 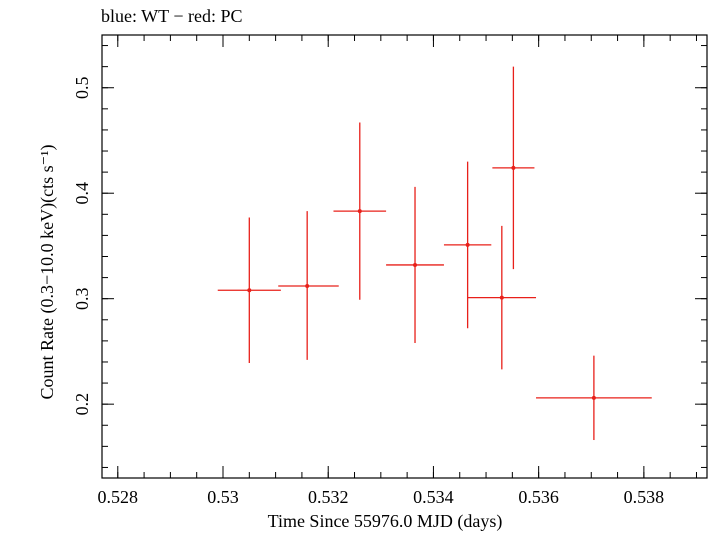 I want to click on y-tick-label: 0.5, so click(x=82, y=87).